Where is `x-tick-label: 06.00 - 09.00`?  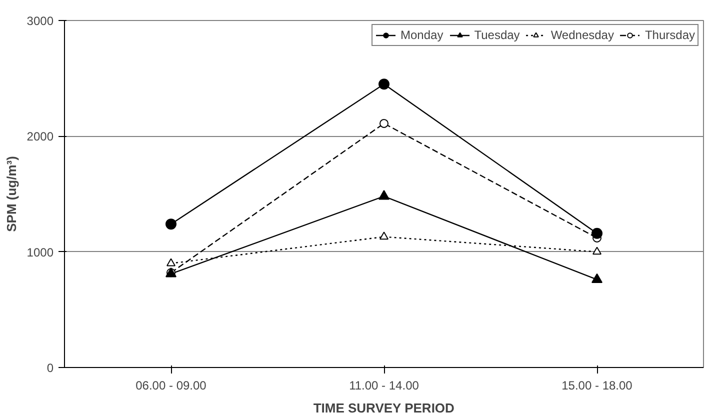
x-tick-label: 06.00 - 09.00 is located at coordinates (171, 385).